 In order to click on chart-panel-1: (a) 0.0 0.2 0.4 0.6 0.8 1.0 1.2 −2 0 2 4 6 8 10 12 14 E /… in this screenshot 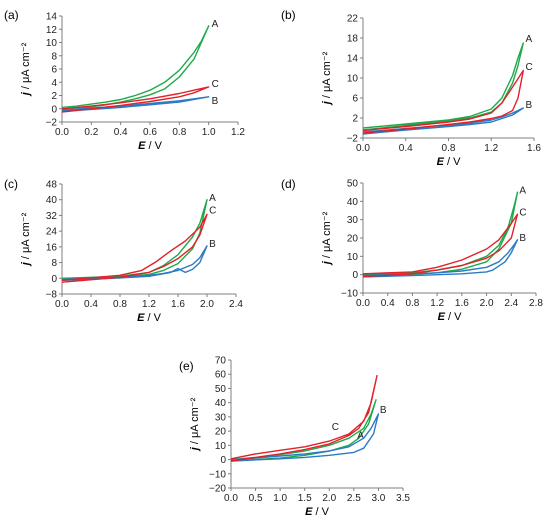, I will do `click(124, 80)`.